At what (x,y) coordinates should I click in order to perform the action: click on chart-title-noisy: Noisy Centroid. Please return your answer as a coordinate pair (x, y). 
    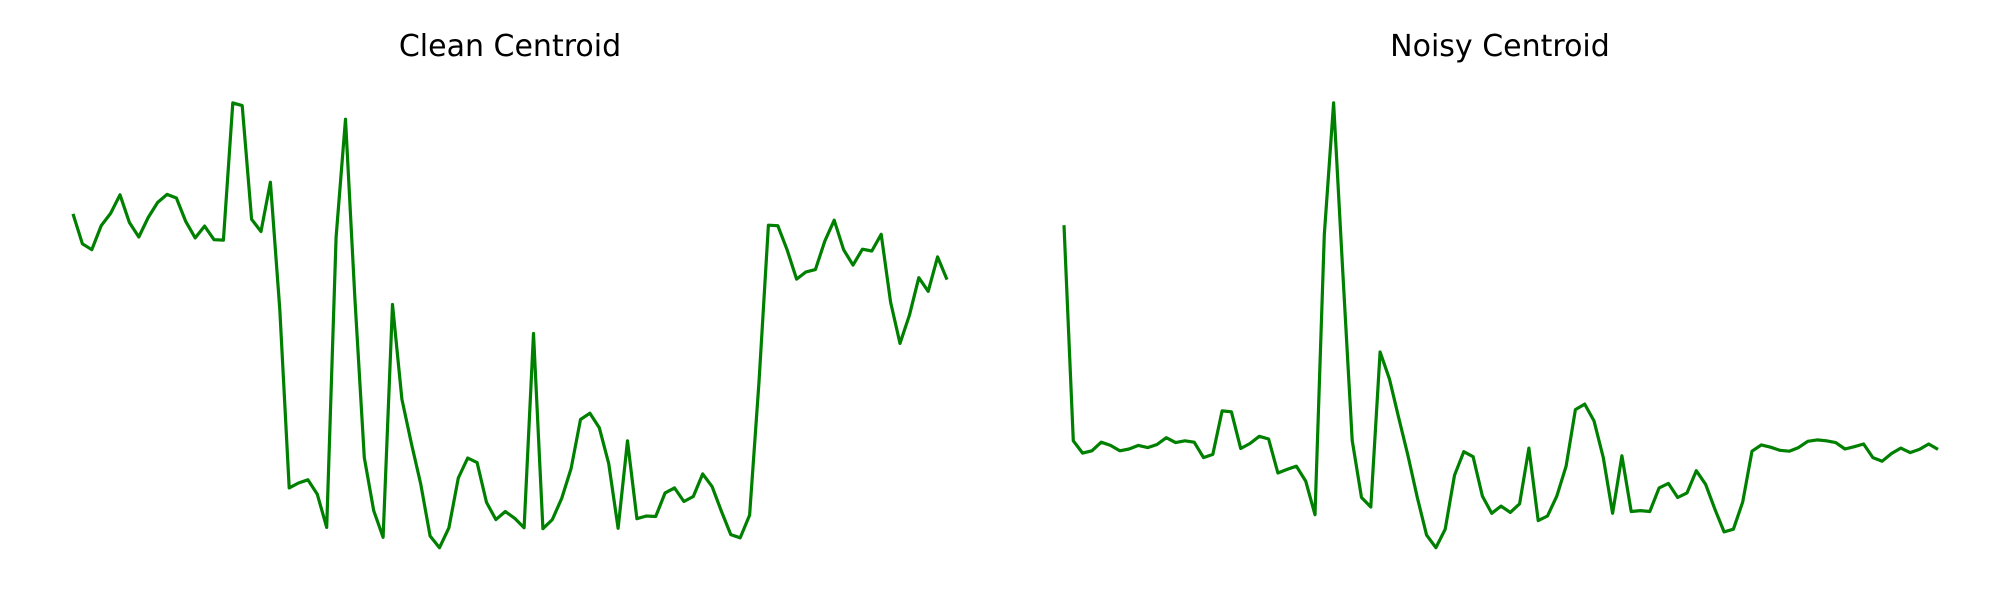
    Looking at the image, I should click on (1500, 46).